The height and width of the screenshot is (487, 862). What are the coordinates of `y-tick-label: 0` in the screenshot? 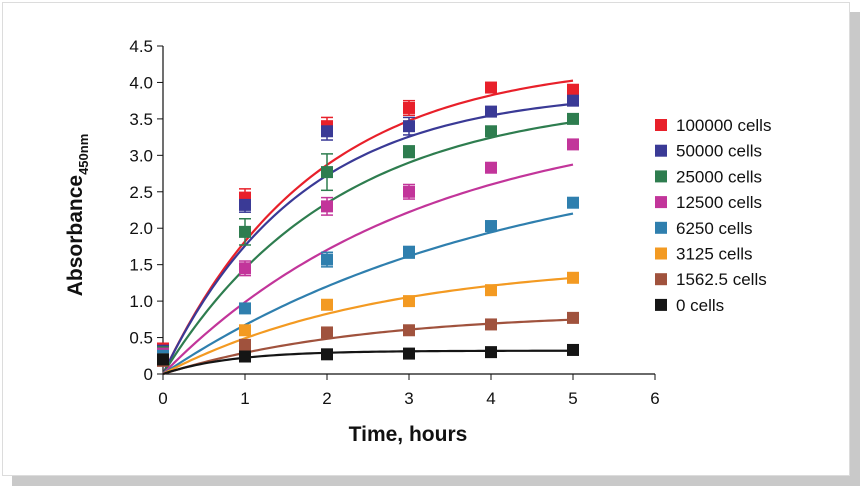 It's located at (148, 374).